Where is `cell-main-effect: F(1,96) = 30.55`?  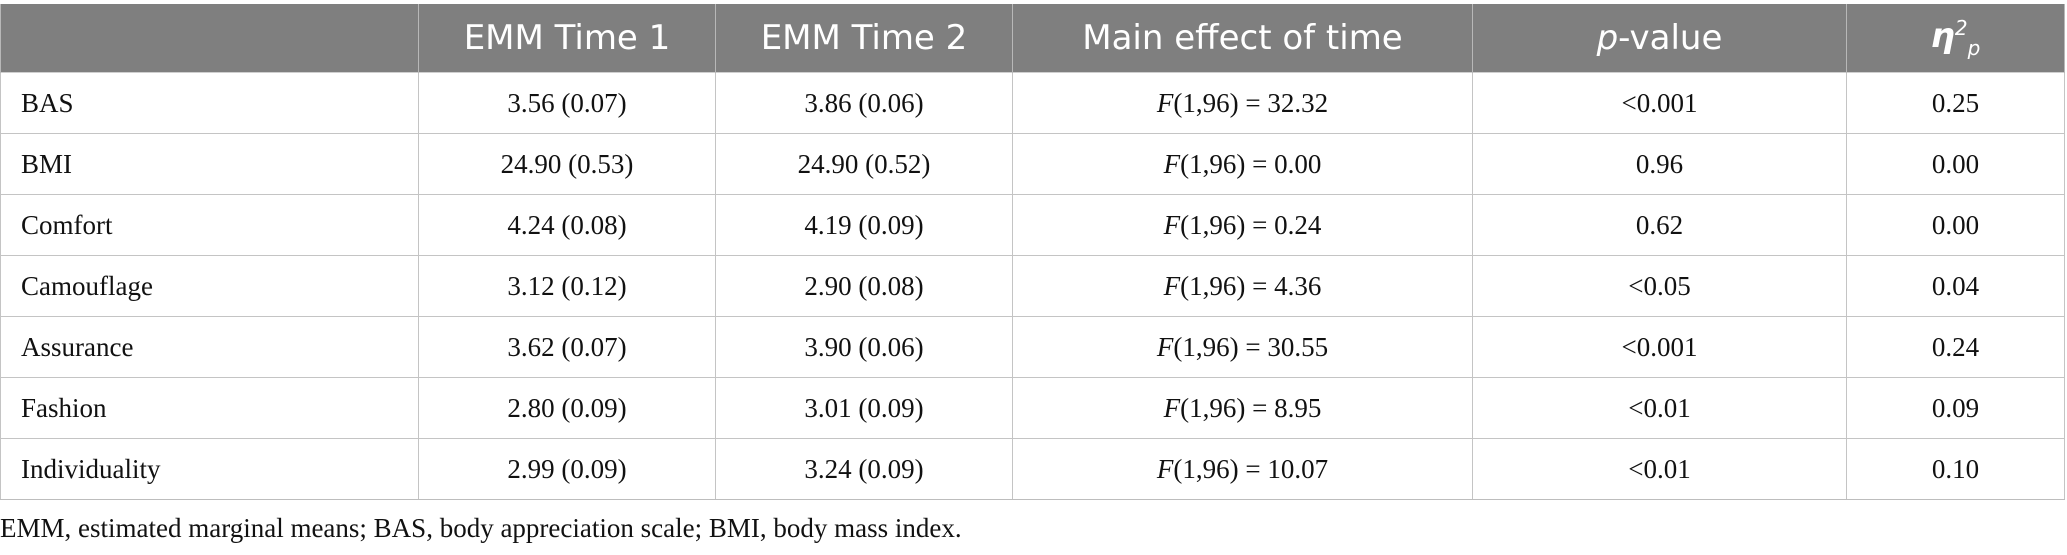
cell-main-effect: F(1,96) = 30.55 is located at coordinates (1242, 347).